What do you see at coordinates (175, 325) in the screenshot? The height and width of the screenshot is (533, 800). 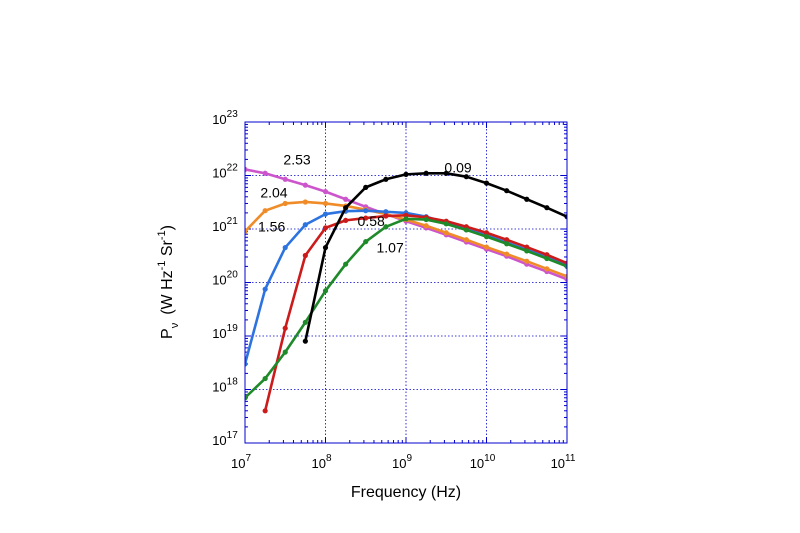 I see `y-axis-label-sub: ν` at bounding box center [175, 325].